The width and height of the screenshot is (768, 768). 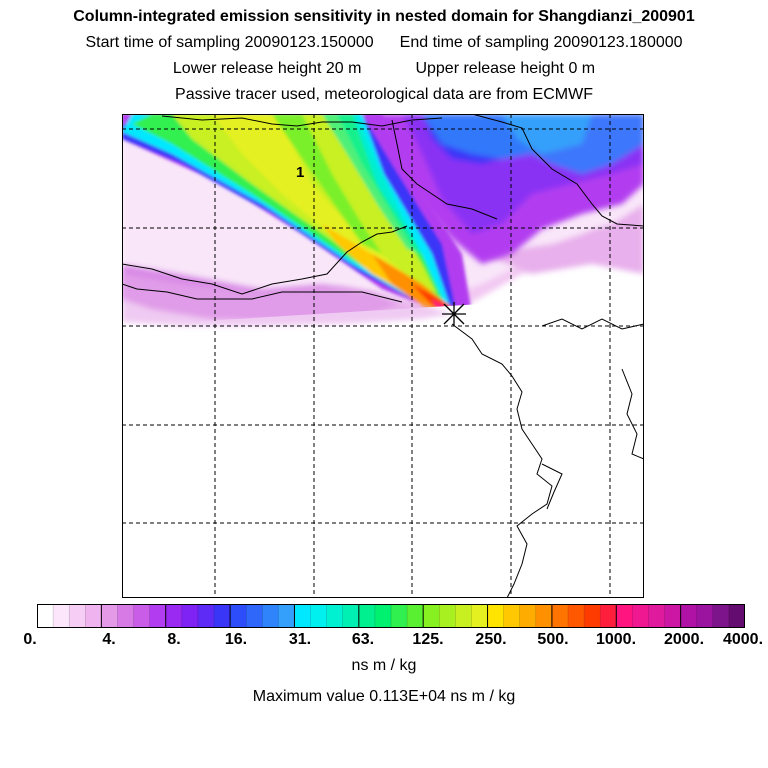 What do you see at coordinates (267, 68) in the screenshot?
I see `lower-release-label: Lower release height 20 m` at bounding box center [267, 68].